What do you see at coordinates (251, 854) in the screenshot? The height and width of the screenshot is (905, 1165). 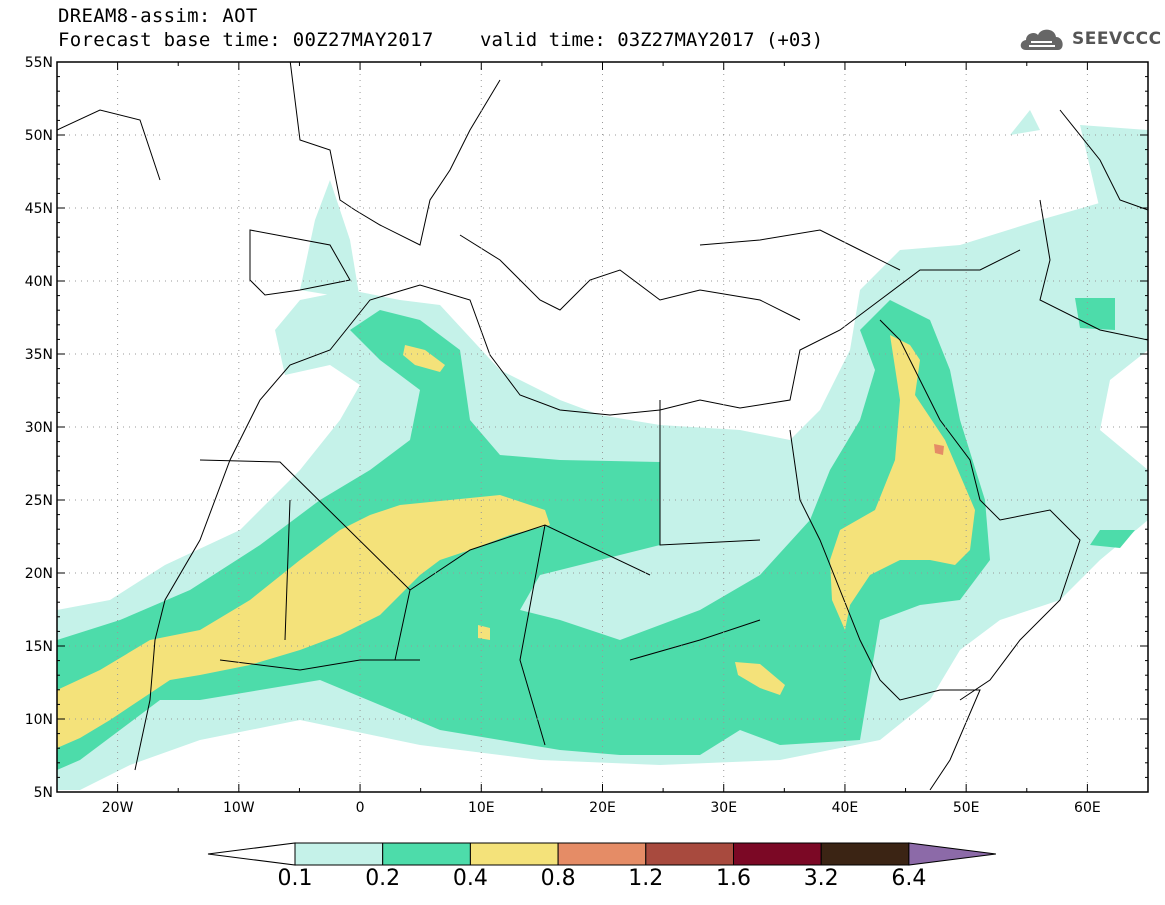 I see `colorbar-low-arrow` at bounding box center [251, 854].